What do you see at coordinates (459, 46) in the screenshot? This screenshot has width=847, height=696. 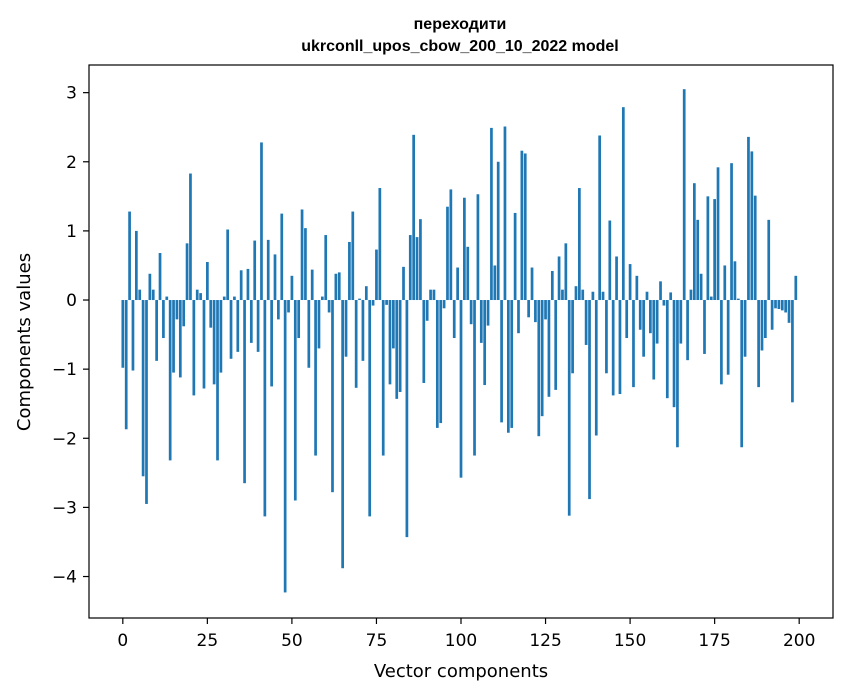 I see `chart-subtitle: ukrconll_upos_cbow_200_10_2022 model` at bounding box center [459, 46].